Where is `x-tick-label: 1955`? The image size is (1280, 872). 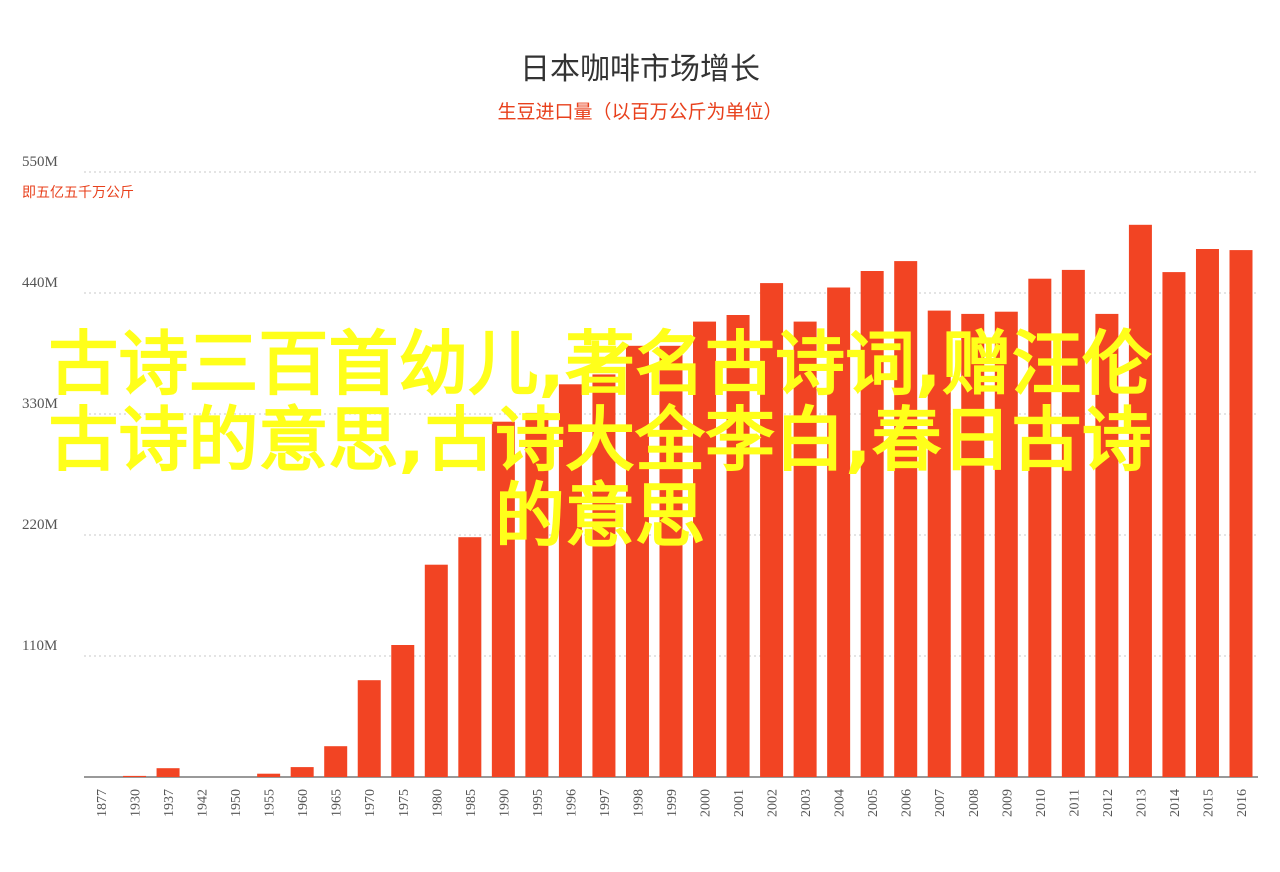 x-tick-label: 1955 is located at coordinates (270, 803).